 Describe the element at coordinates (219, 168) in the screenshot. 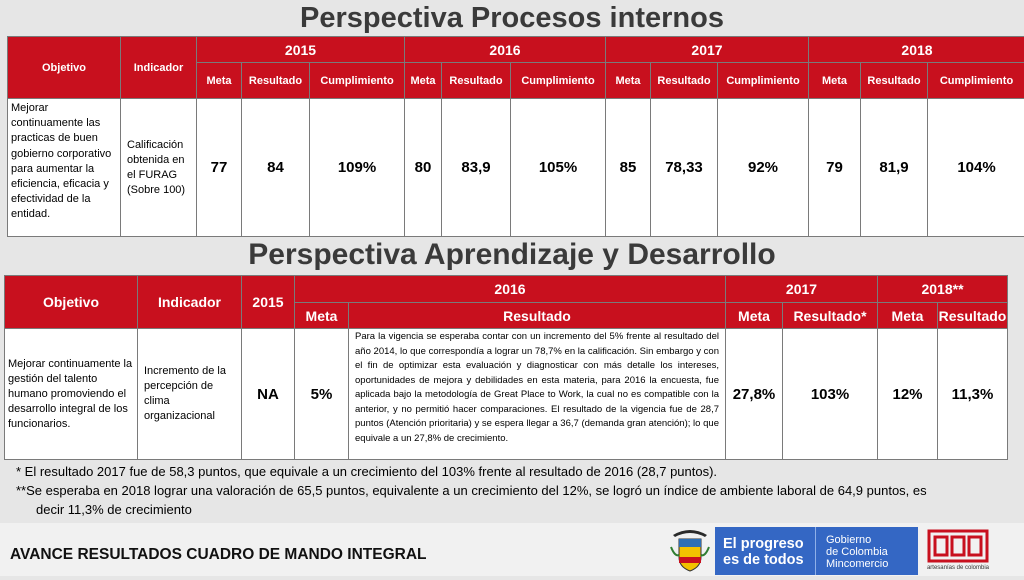

I see `meta-2015: 77` at that location.